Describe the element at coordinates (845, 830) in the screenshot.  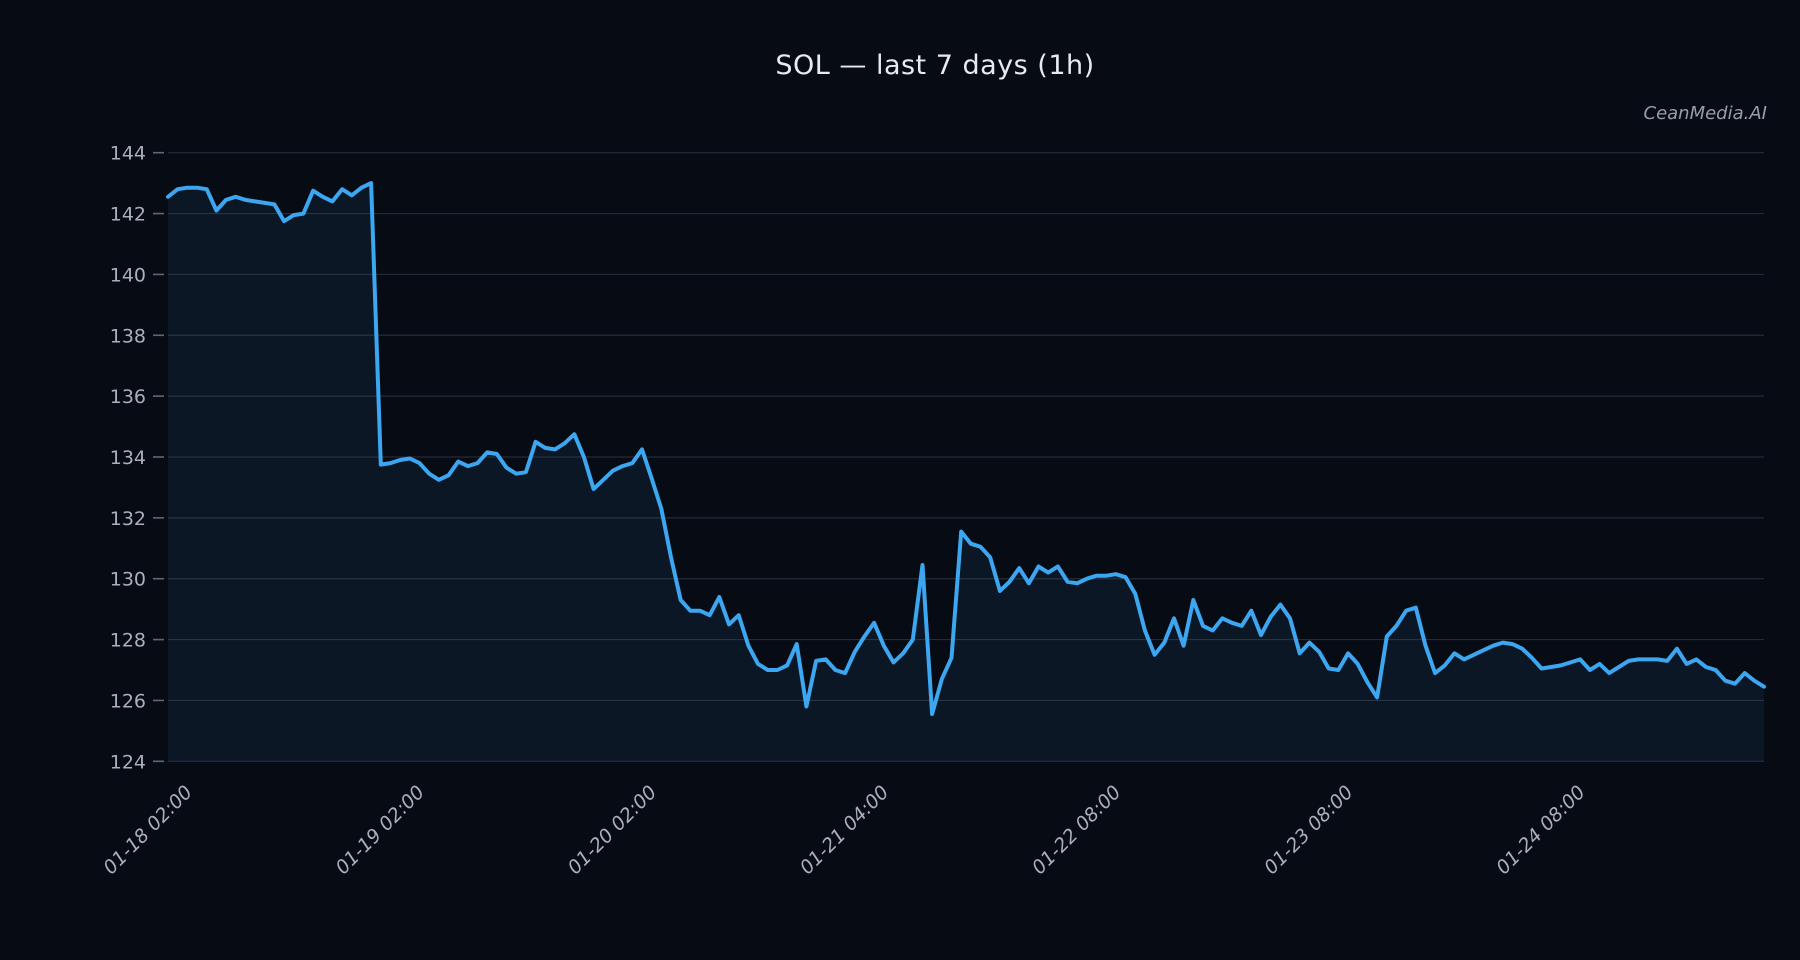
I see `x-axis-label: 01-21 04:00` at that location.